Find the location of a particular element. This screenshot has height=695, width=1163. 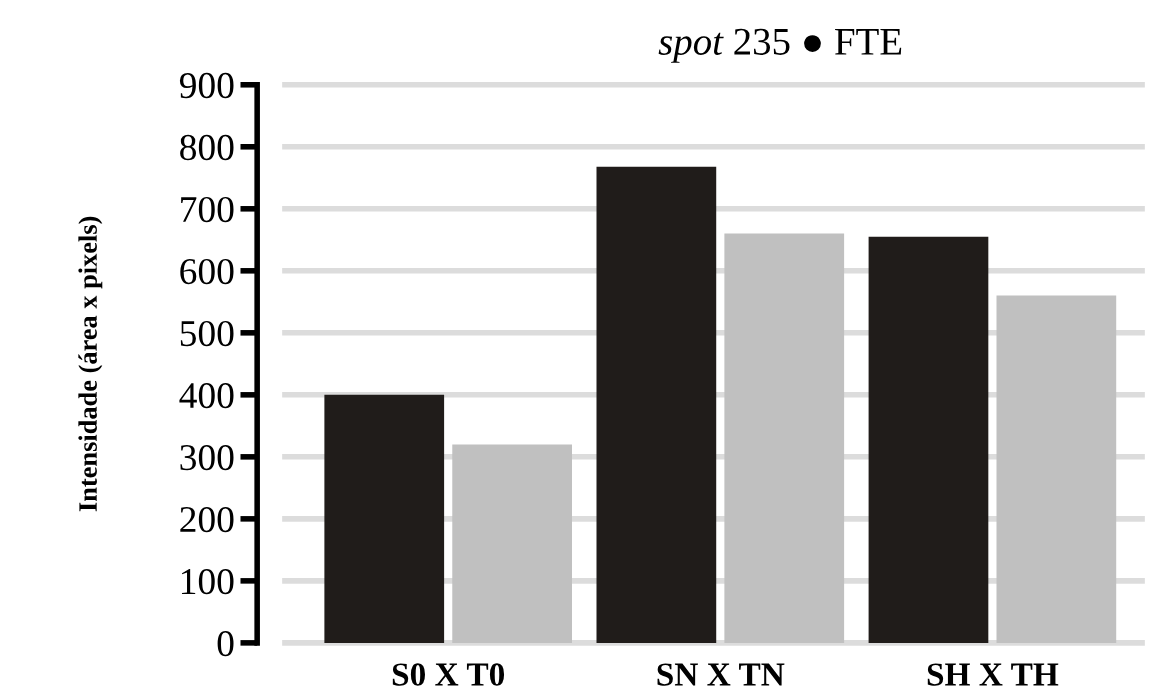

y-tick-label: 400 is located at coordinates (206, 395).